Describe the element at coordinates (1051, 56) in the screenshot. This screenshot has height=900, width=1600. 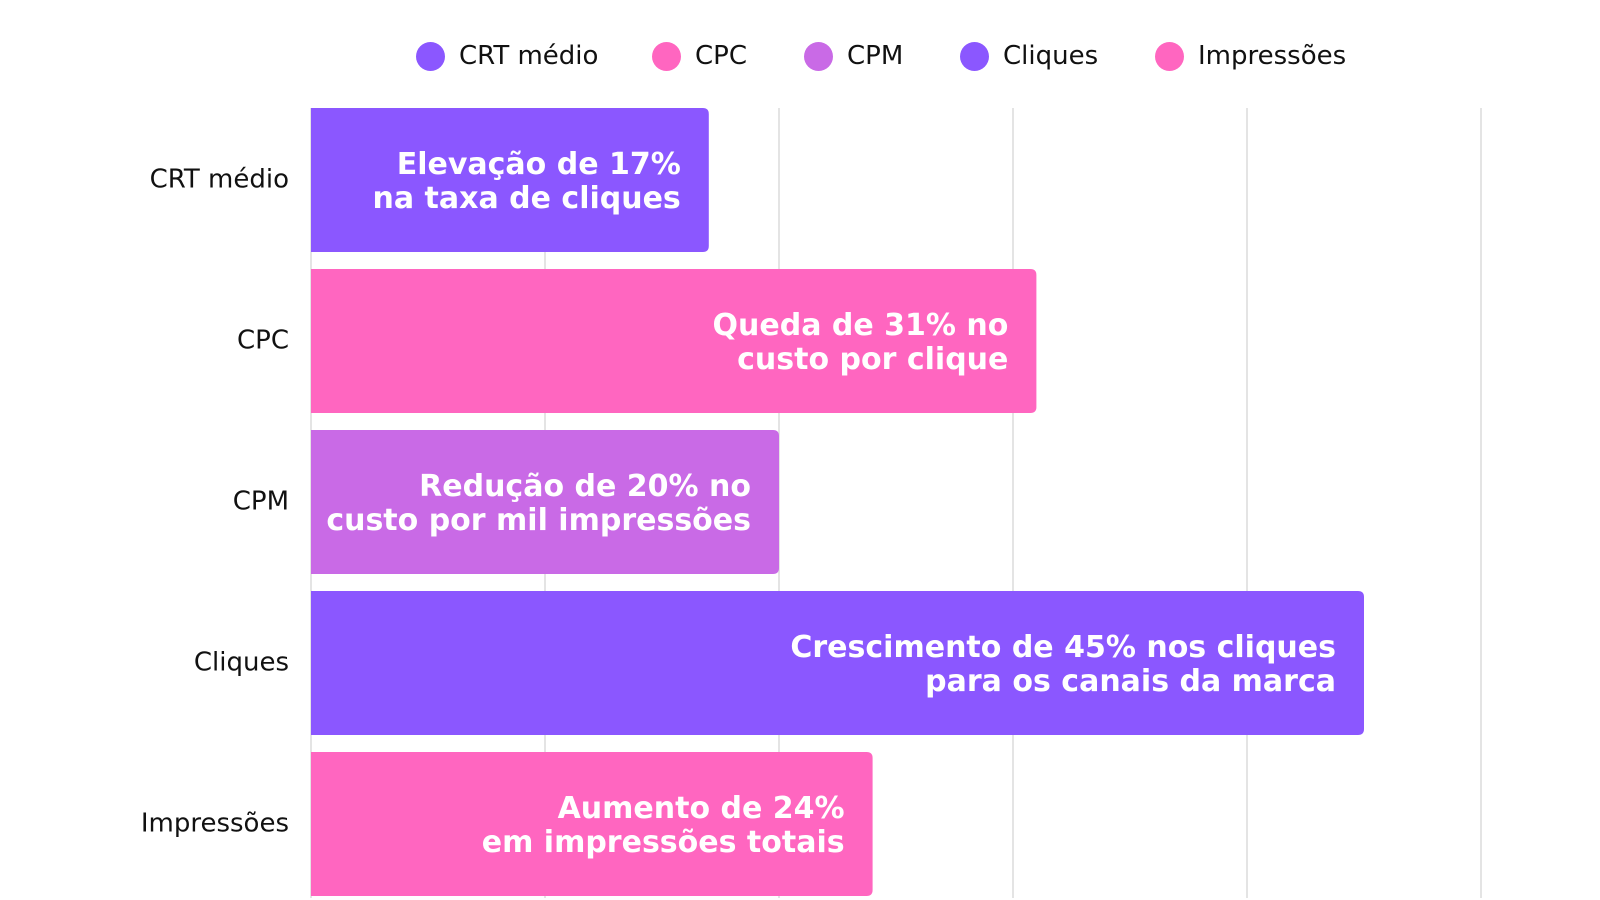
I see `legend-label-cliques: Cliques` at that location.